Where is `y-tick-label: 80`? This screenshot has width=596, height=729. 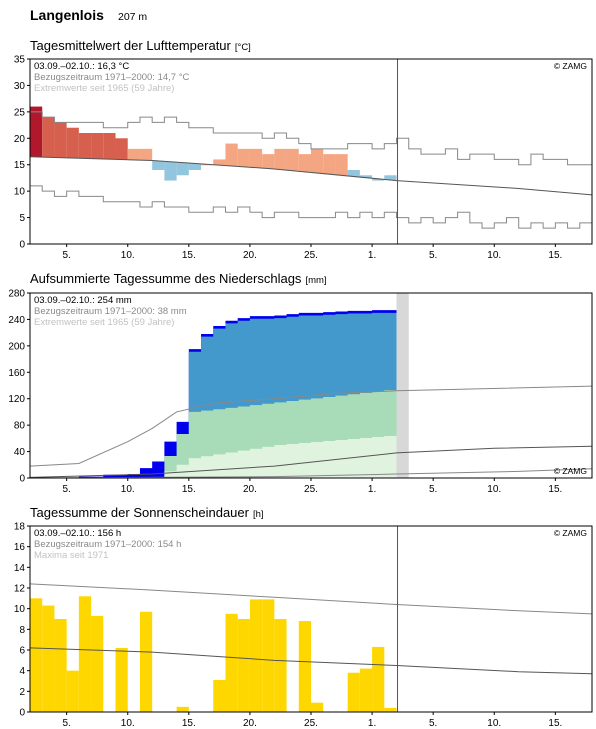
y-tick-label: 80 is located at coordinates (20, 426).